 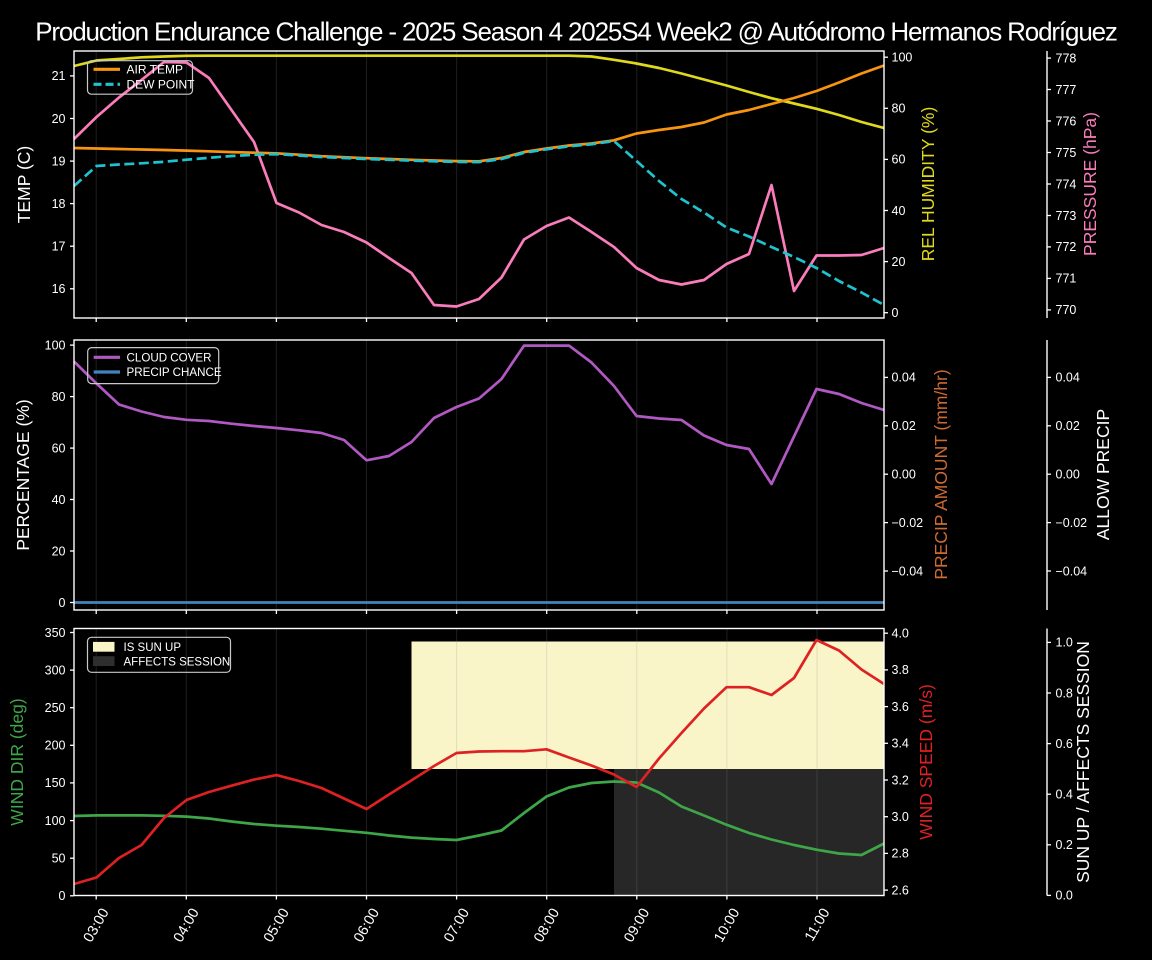 What do you see at coordinates (55, 708) in the screenshot?
I see `svg-text: 250` at bounding box center [55, 708].